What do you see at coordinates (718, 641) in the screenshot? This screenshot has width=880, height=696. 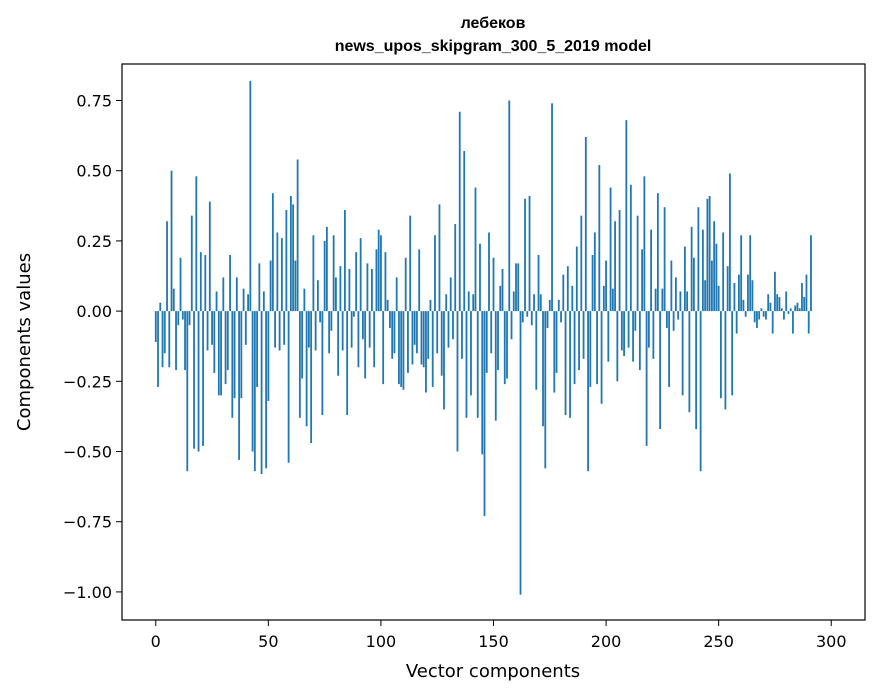 I see `x-tick-label-5: 250` at bounding box center [718, 641].